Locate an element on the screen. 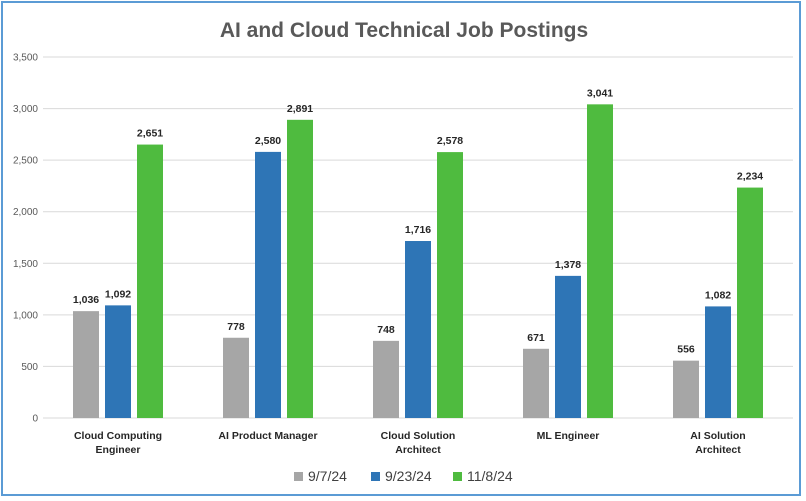 The image size is (806, 501). data-label: 1,092 is located at coordinates (118, 294).